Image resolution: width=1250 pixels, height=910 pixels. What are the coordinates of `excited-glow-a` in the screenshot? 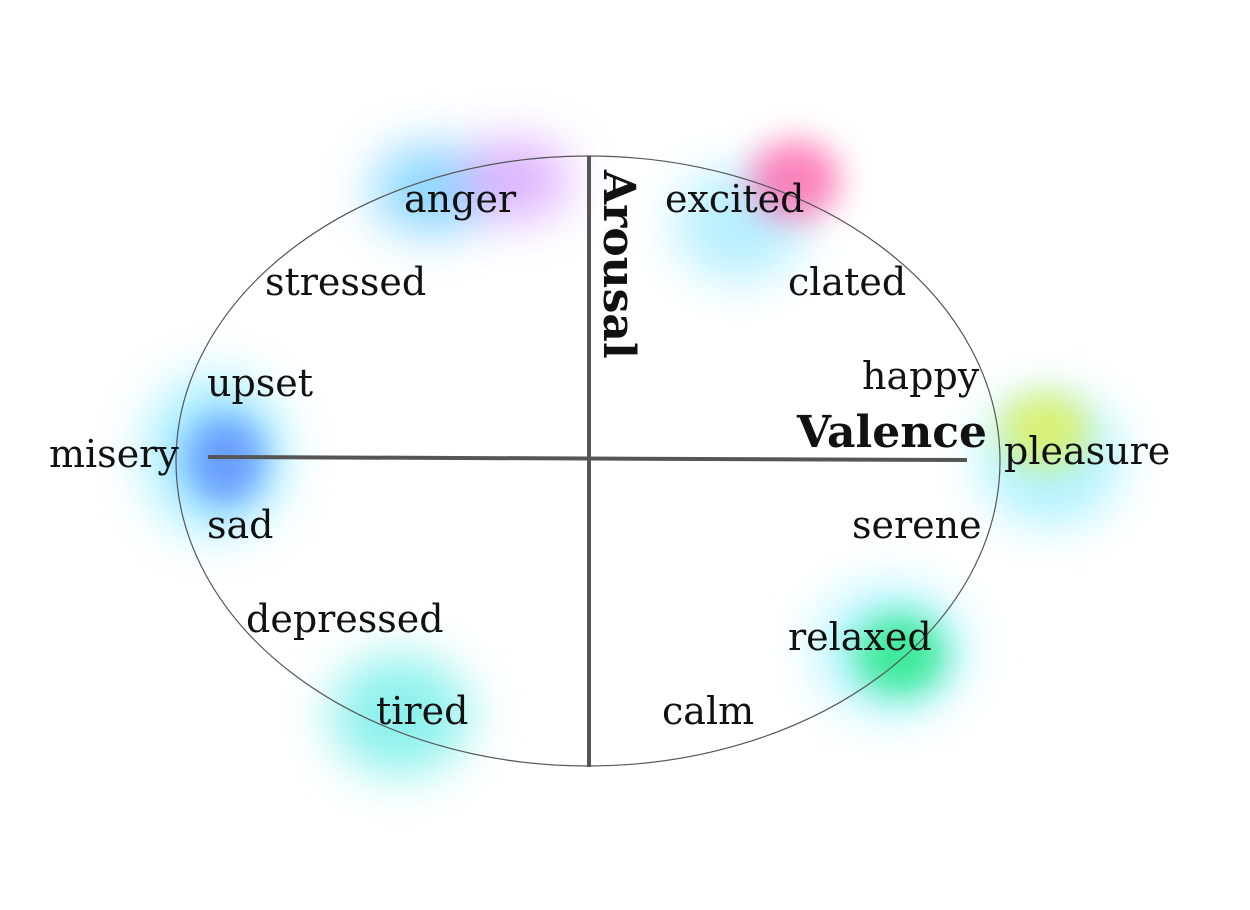 It's located at (795, 180).